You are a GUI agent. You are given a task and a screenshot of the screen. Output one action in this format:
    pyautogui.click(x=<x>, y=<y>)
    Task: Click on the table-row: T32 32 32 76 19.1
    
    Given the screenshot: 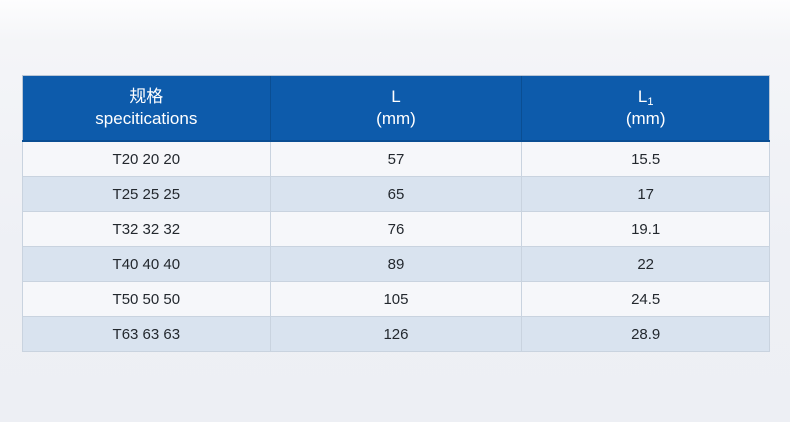 What is the action you would take?
    pyautogui.click(x=396, y=229)
    